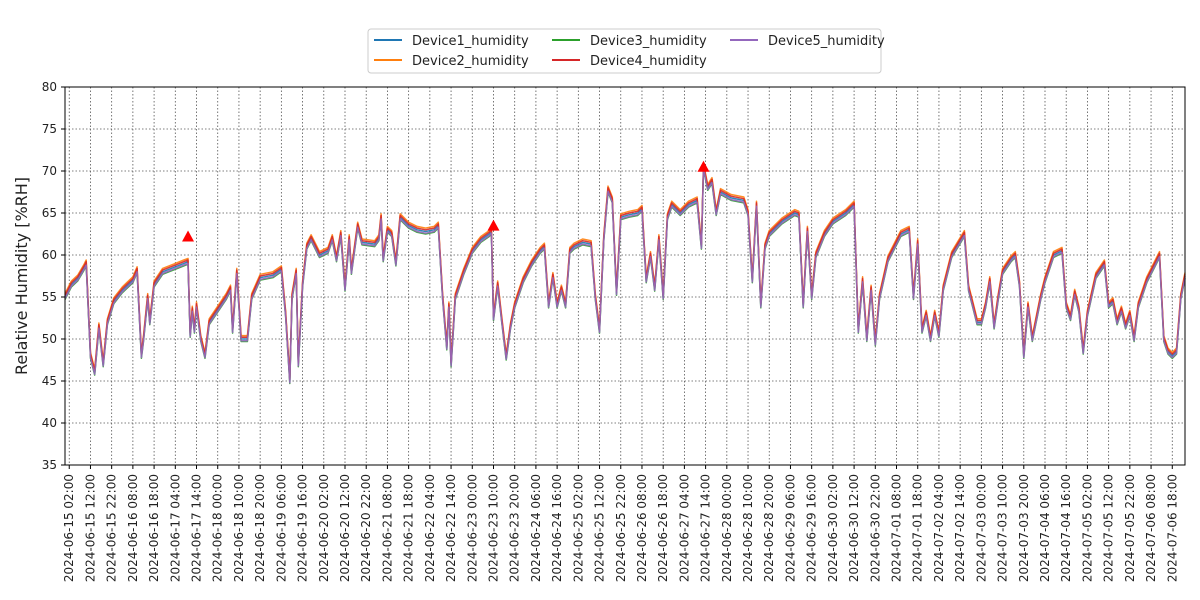 This screenshot has height=600, width=1200. I want to click on x-tick-label: 2024-07-03 10:00, so click(1003, 528).